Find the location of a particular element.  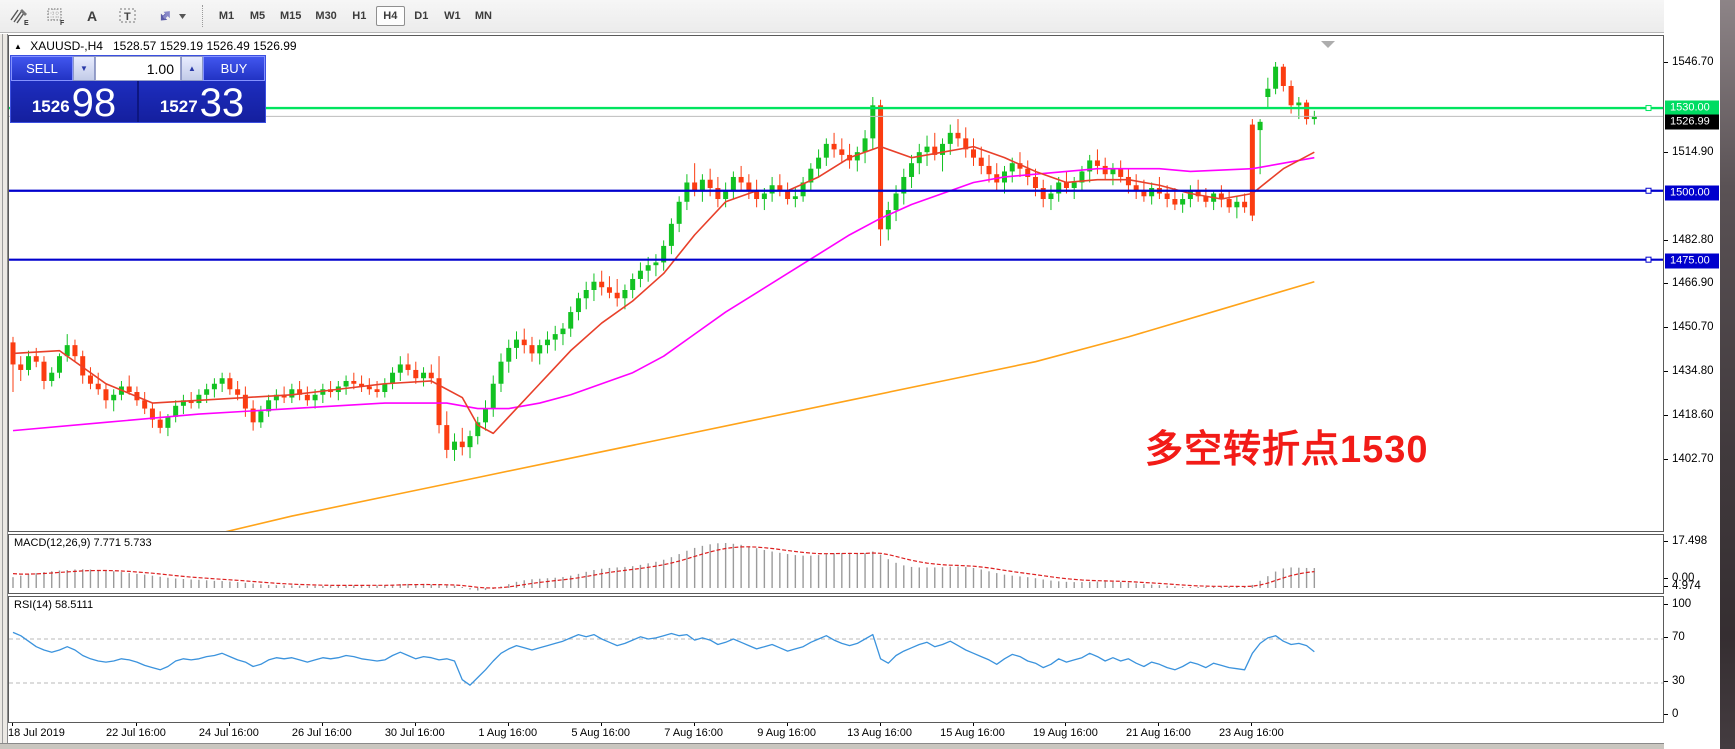

time-axis-label: 13 Aug 16:00 is located at coordinates (879, 733).